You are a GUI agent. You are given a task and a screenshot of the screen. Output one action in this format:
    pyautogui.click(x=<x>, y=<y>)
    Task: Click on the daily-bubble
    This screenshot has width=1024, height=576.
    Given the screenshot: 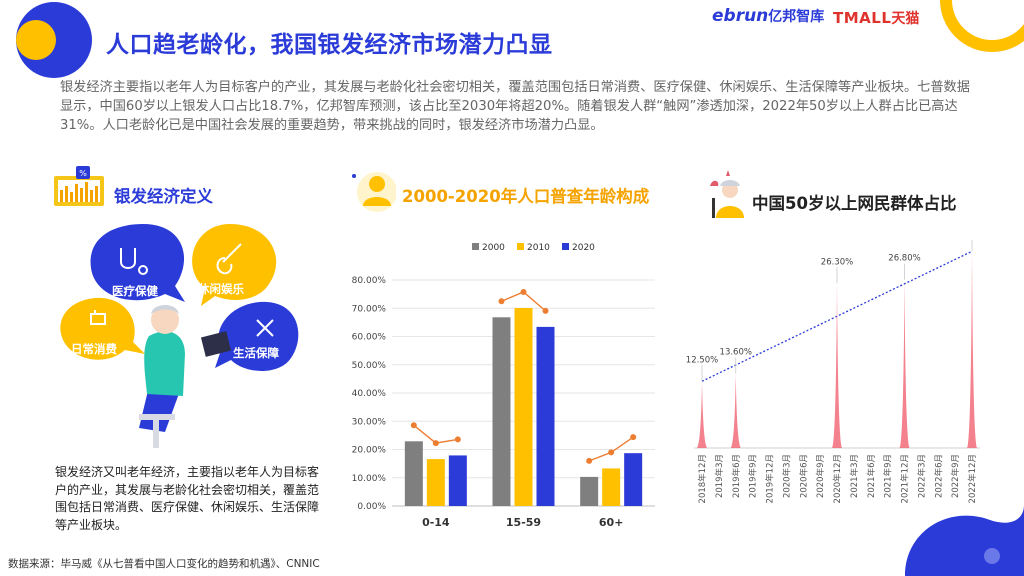 What is the action you would take?
    pyautogui.click(x=102, y=328)
    